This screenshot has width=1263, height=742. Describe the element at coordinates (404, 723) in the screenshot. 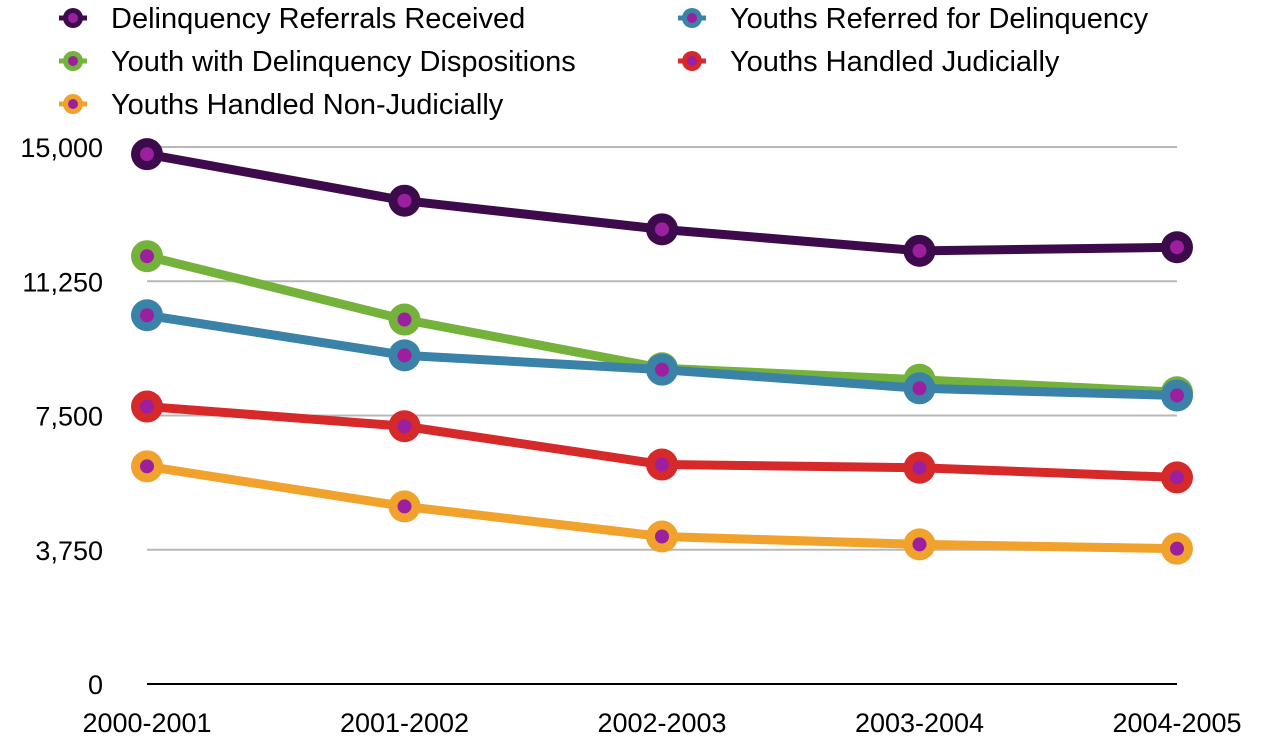

I see `x-tick-label: 2001-2002` at that location.